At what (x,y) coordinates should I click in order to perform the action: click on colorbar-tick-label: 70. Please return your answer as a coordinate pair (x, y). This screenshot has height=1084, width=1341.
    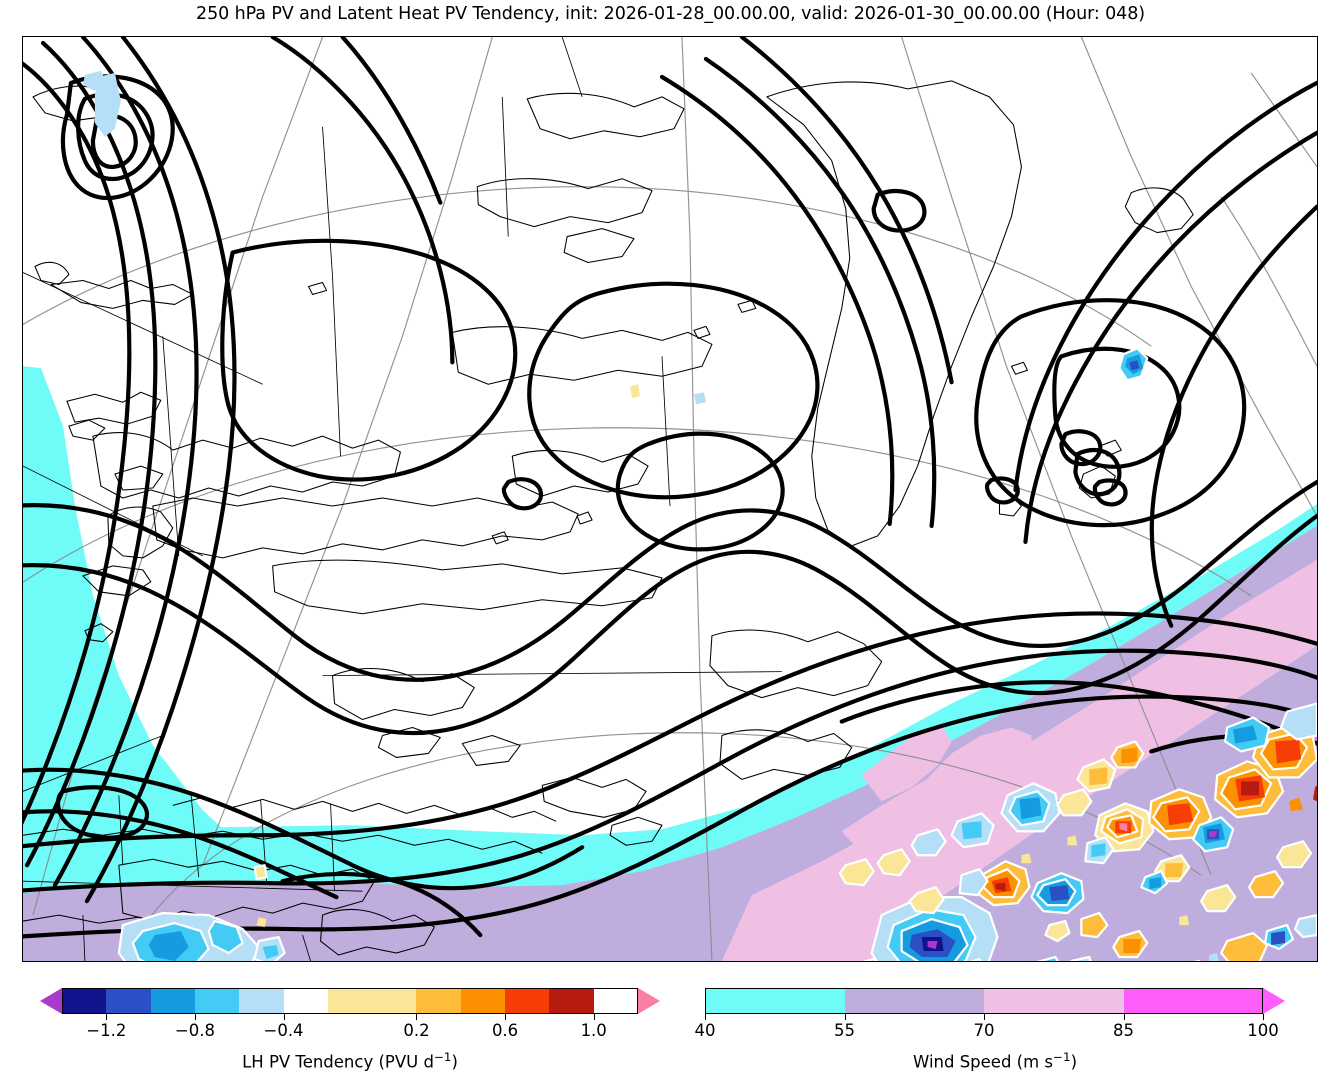
    Looking at the image, I should click on (984, 1030).